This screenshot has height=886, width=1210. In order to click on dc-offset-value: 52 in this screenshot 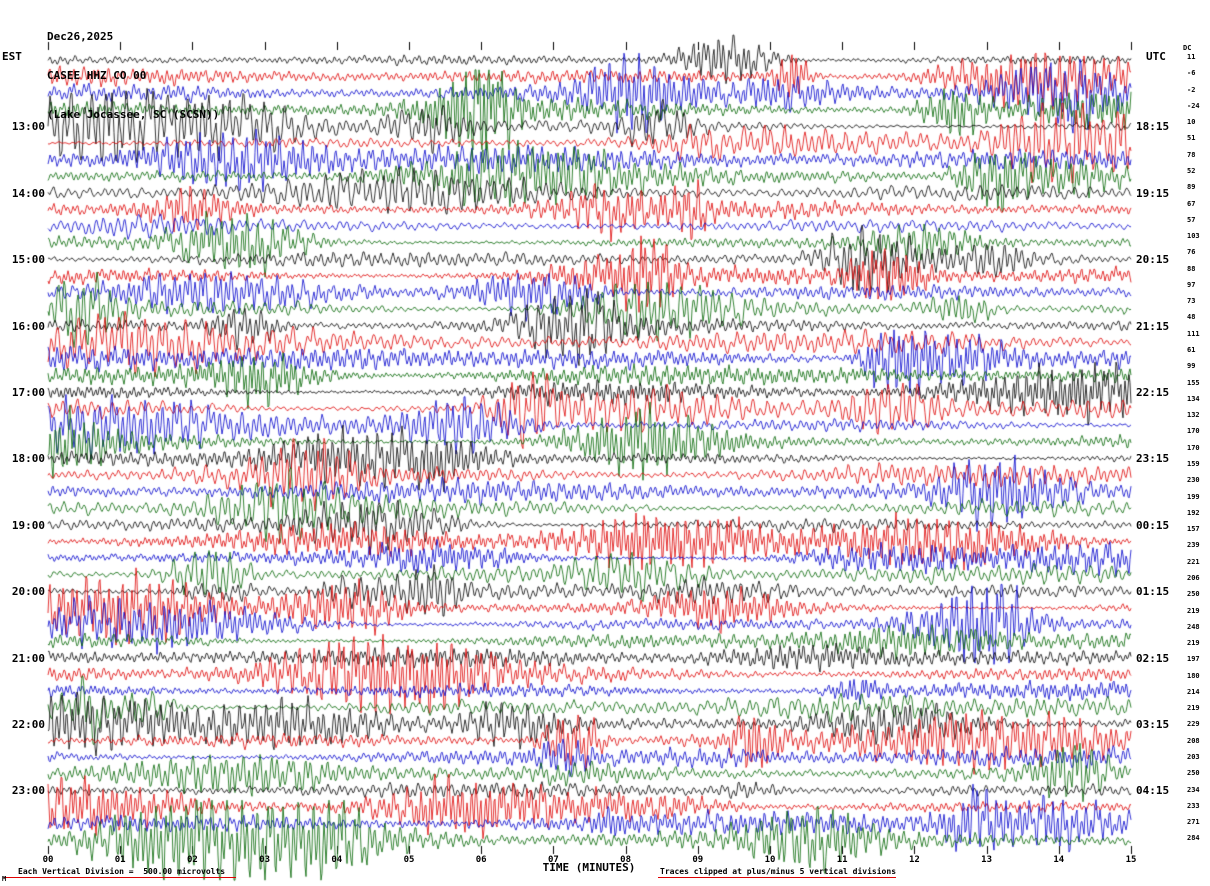, I will do `click(1191, 170)`.